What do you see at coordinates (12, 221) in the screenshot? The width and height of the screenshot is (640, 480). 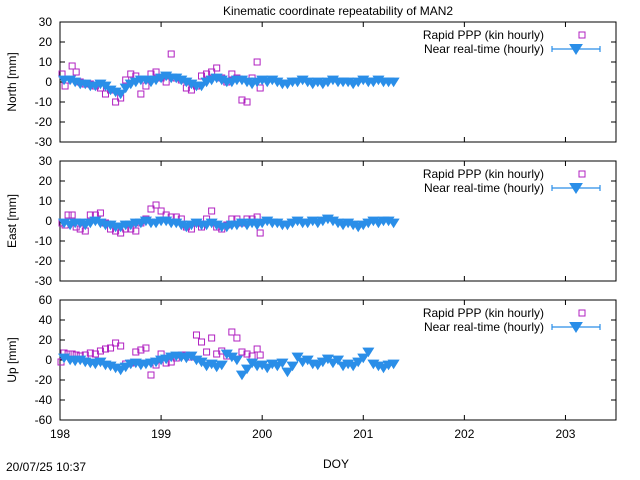 I see `y-axis-label: East [mm]` at bounding box center [12, 221].